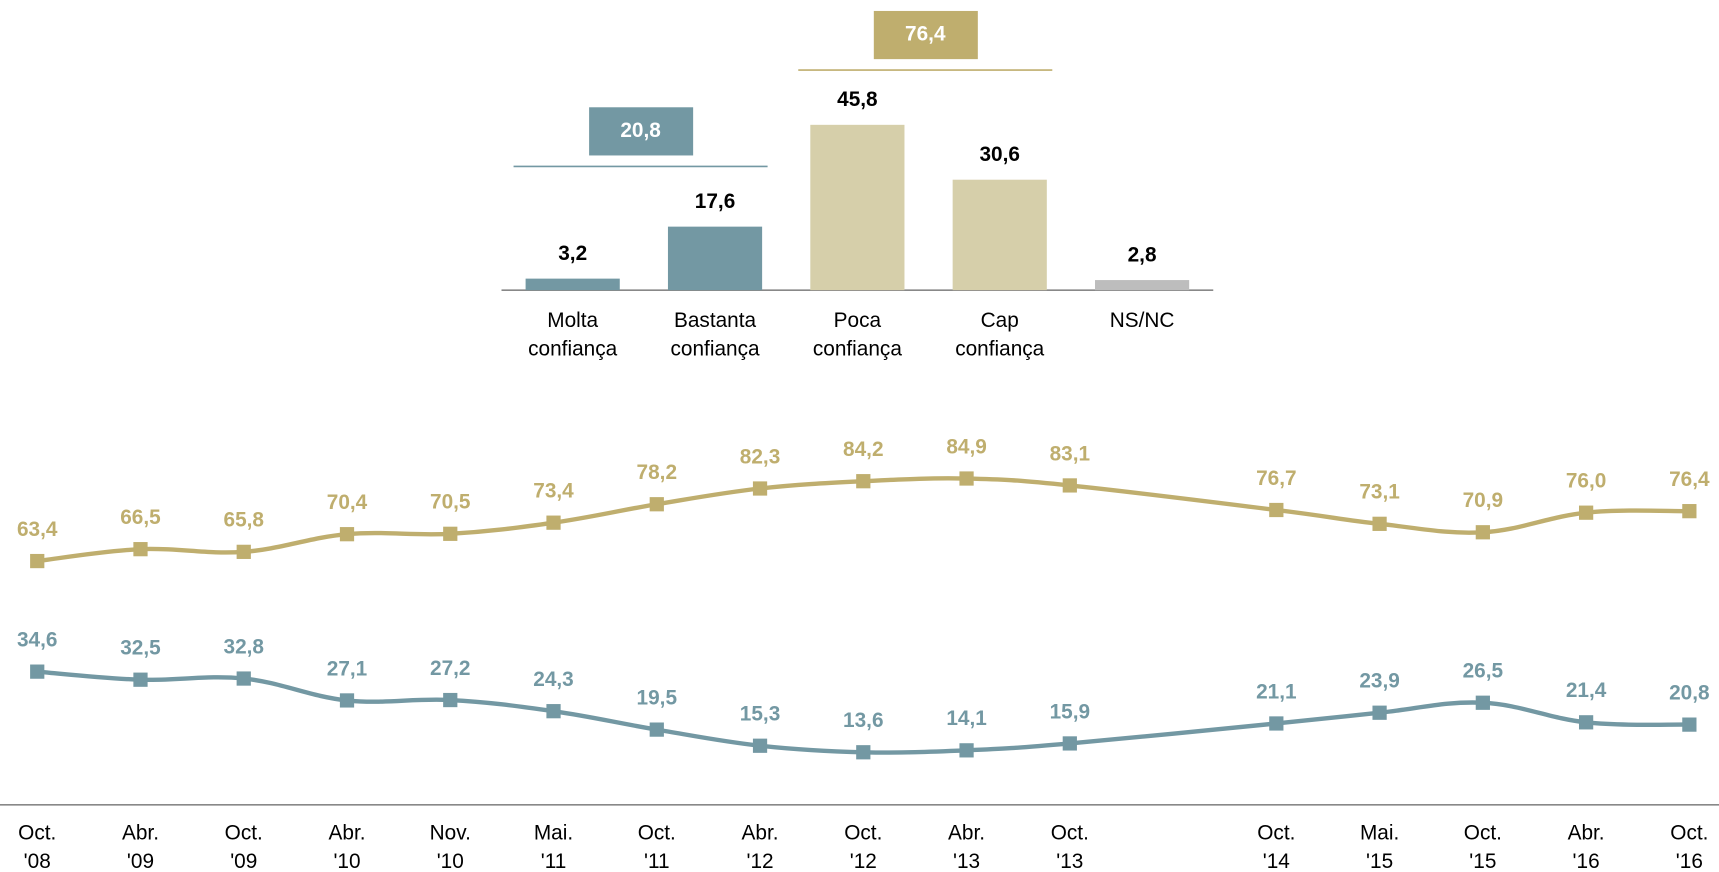 The height and width of the screenshot is (872, 1719). I want to click on x-tick-label: Oct. '15, so click(1483, 846).